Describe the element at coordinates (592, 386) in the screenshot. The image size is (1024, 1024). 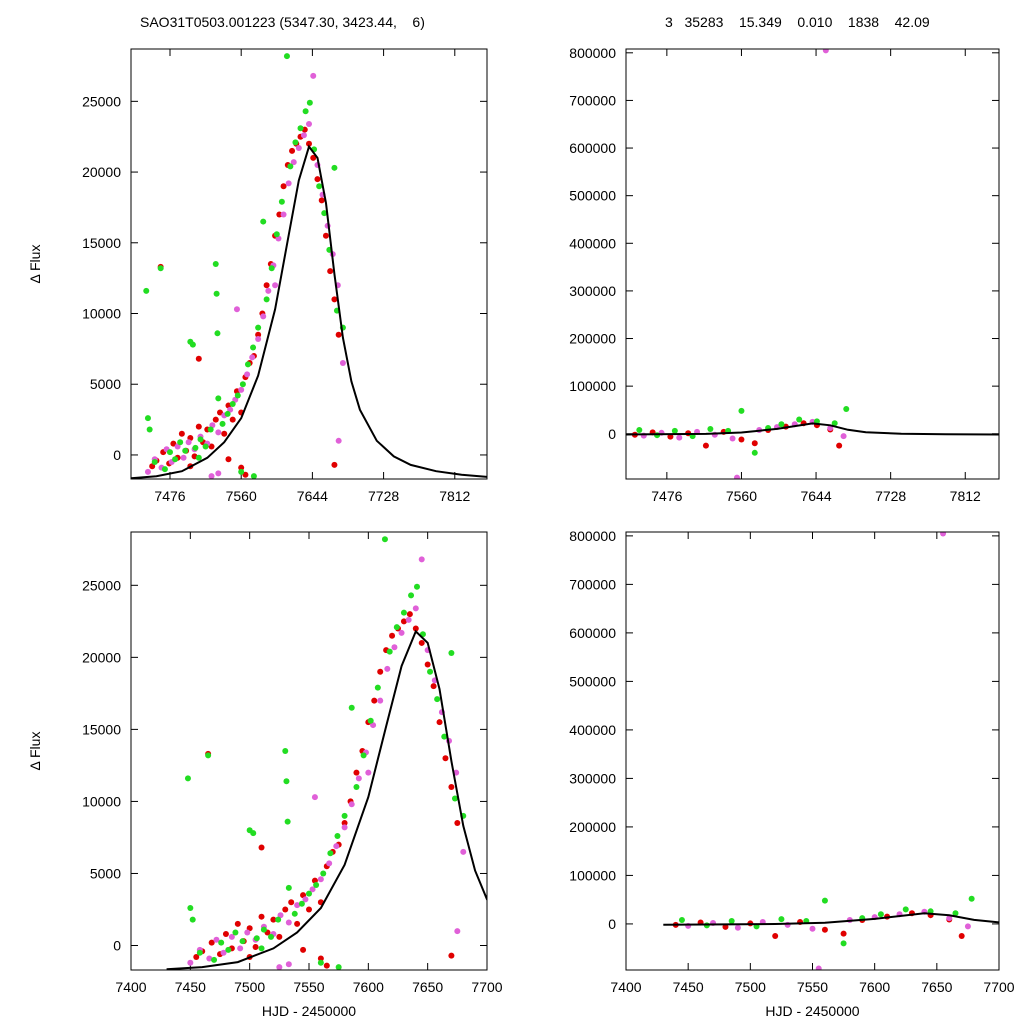
I see `y-tick-label: 100000` at that location.